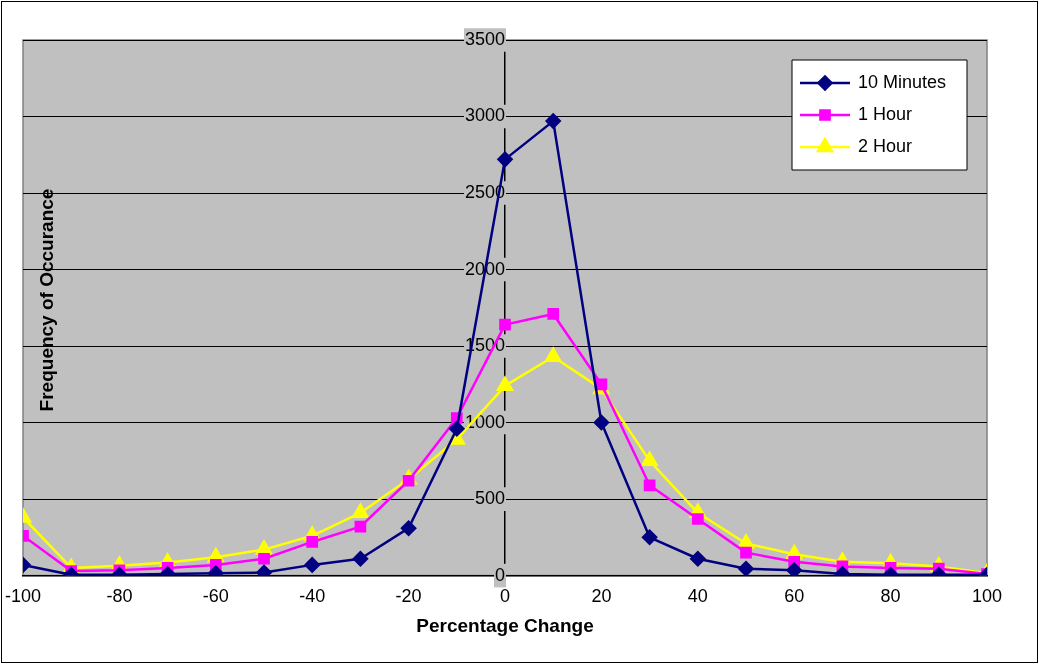 The height and width of the screenshot is (664, 1039). I want to click on y-tick-label: 0, so click(500, 574).